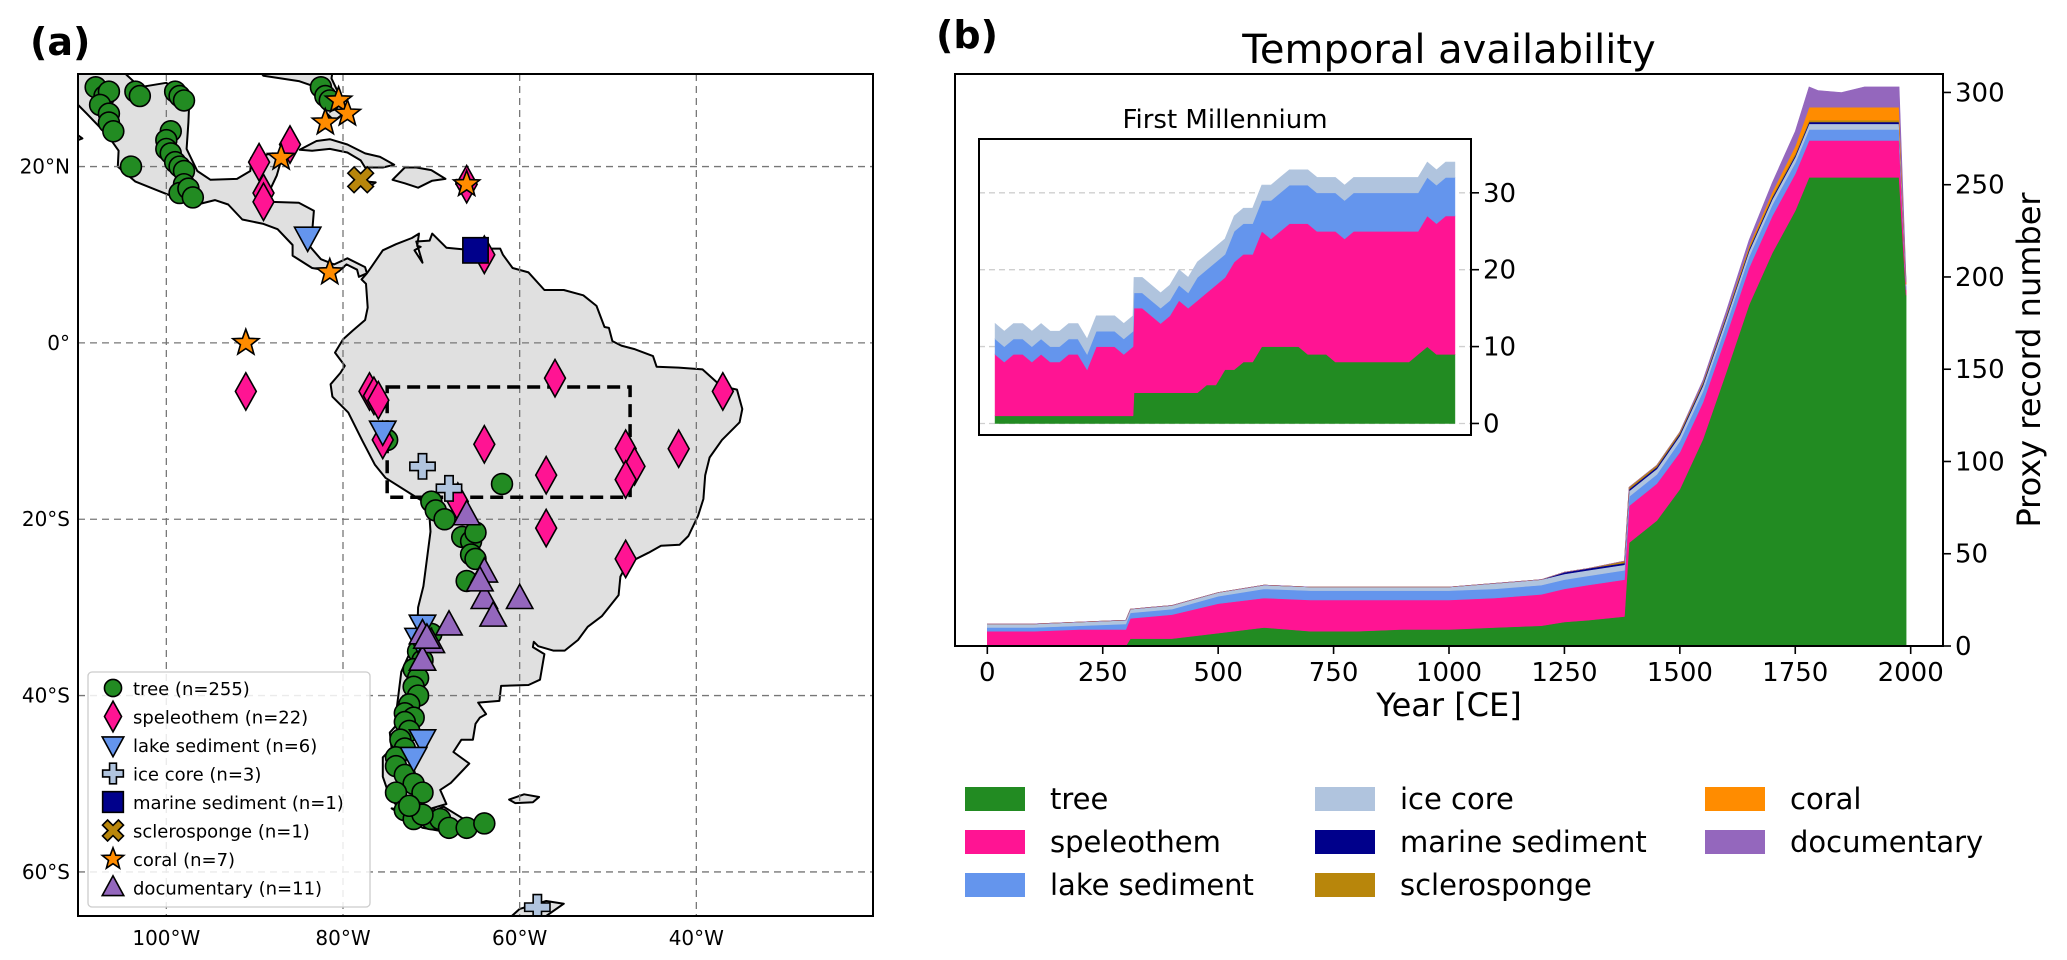  What do you see at coordinates (113, 885) in the screenshot?
I see `legend-marker-documentary` at bounding box center [113, 885].